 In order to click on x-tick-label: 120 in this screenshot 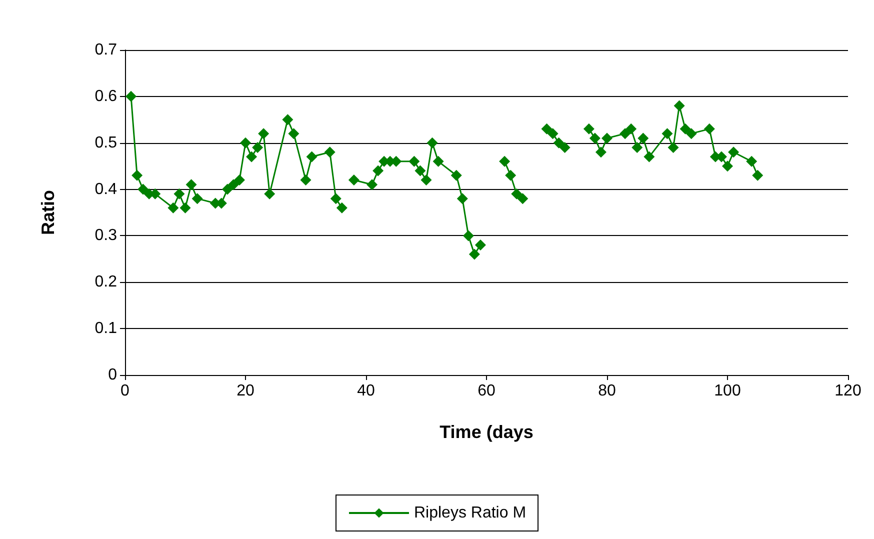, I will do `click(848, 391)`.